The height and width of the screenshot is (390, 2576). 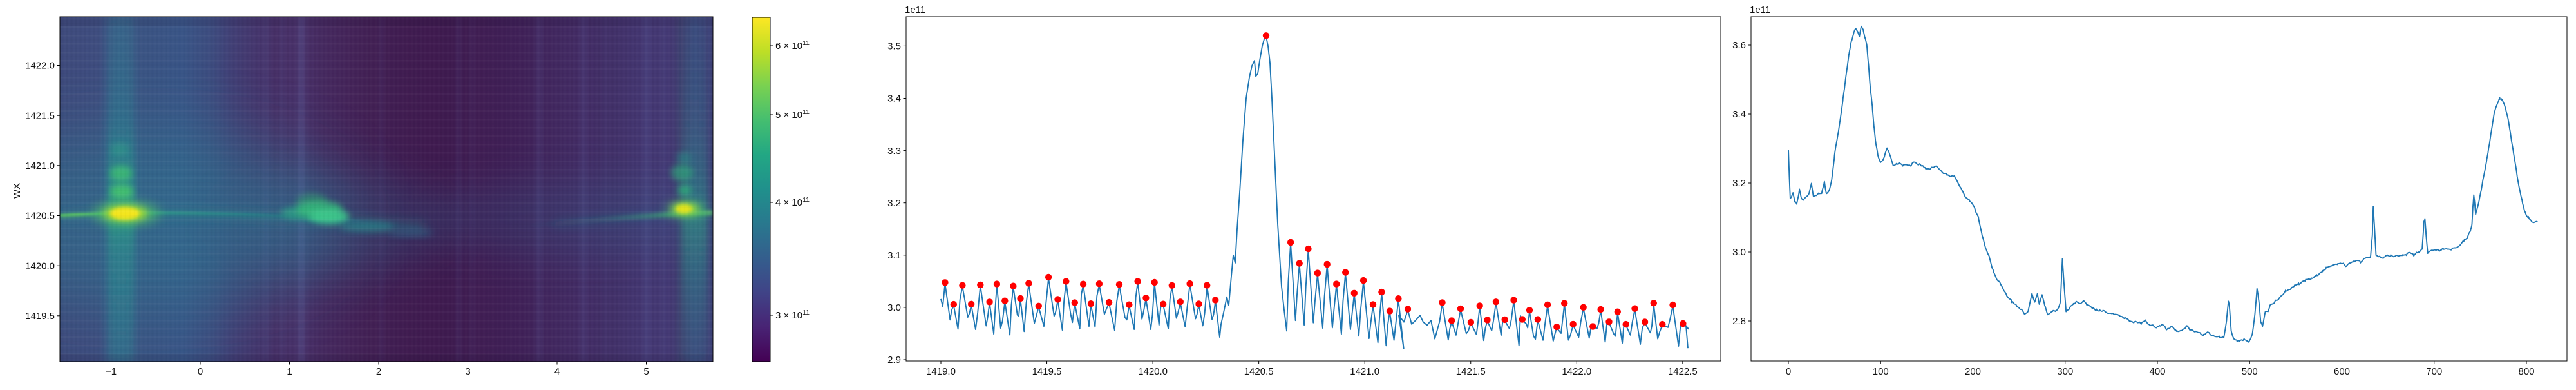 I want to click on svg-text: 3.1, so click(x=894, y=255).